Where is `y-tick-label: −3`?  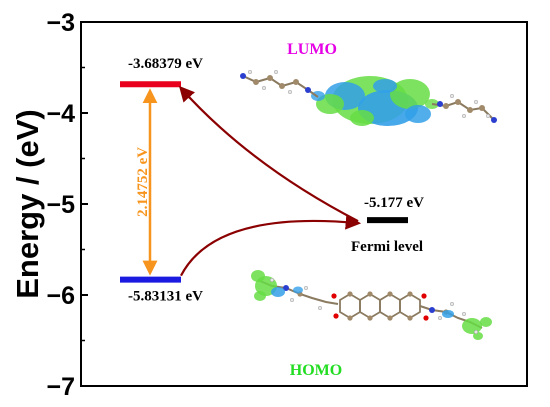 y-tick-label: −3 is located at coordinates (60, 23).